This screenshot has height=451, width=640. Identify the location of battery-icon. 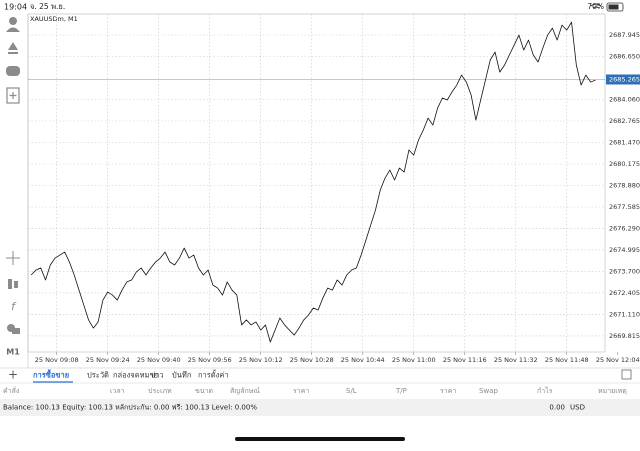
(615, 7).